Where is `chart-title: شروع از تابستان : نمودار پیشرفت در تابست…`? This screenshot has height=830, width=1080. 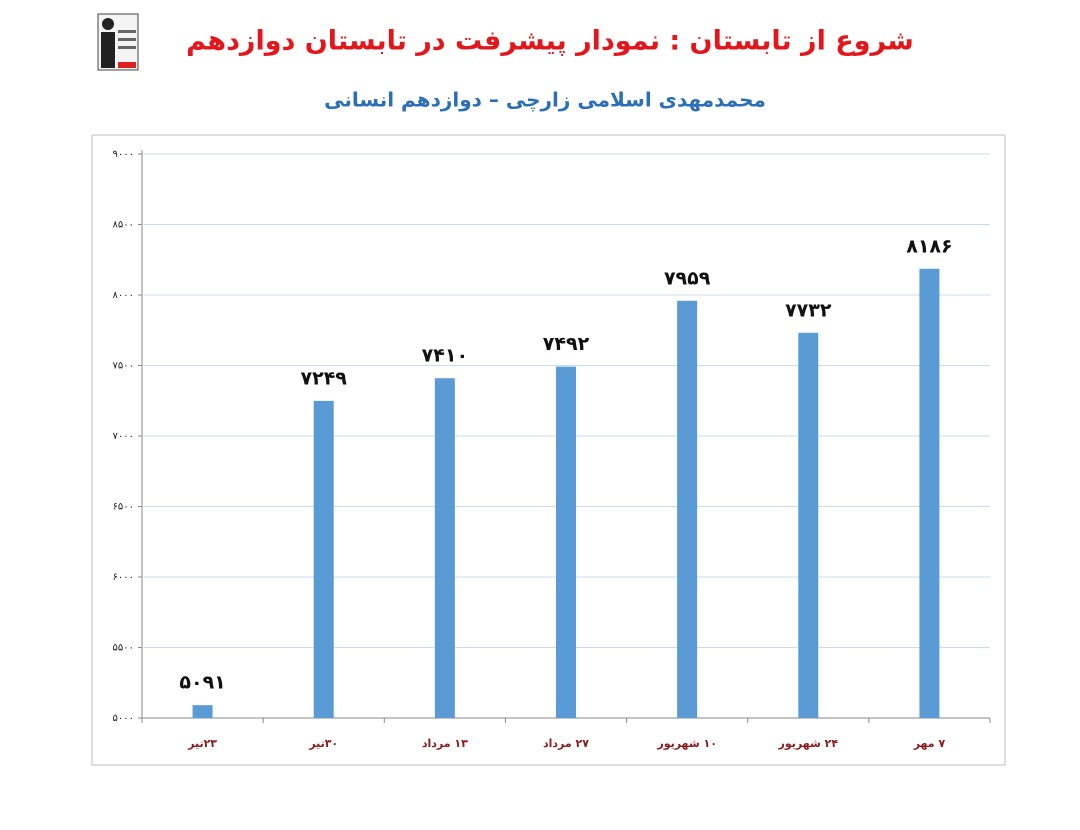 chart-title: شروع از تابستان : نمودار پیشرفت در تابست… is located at coordinates (550, 41).